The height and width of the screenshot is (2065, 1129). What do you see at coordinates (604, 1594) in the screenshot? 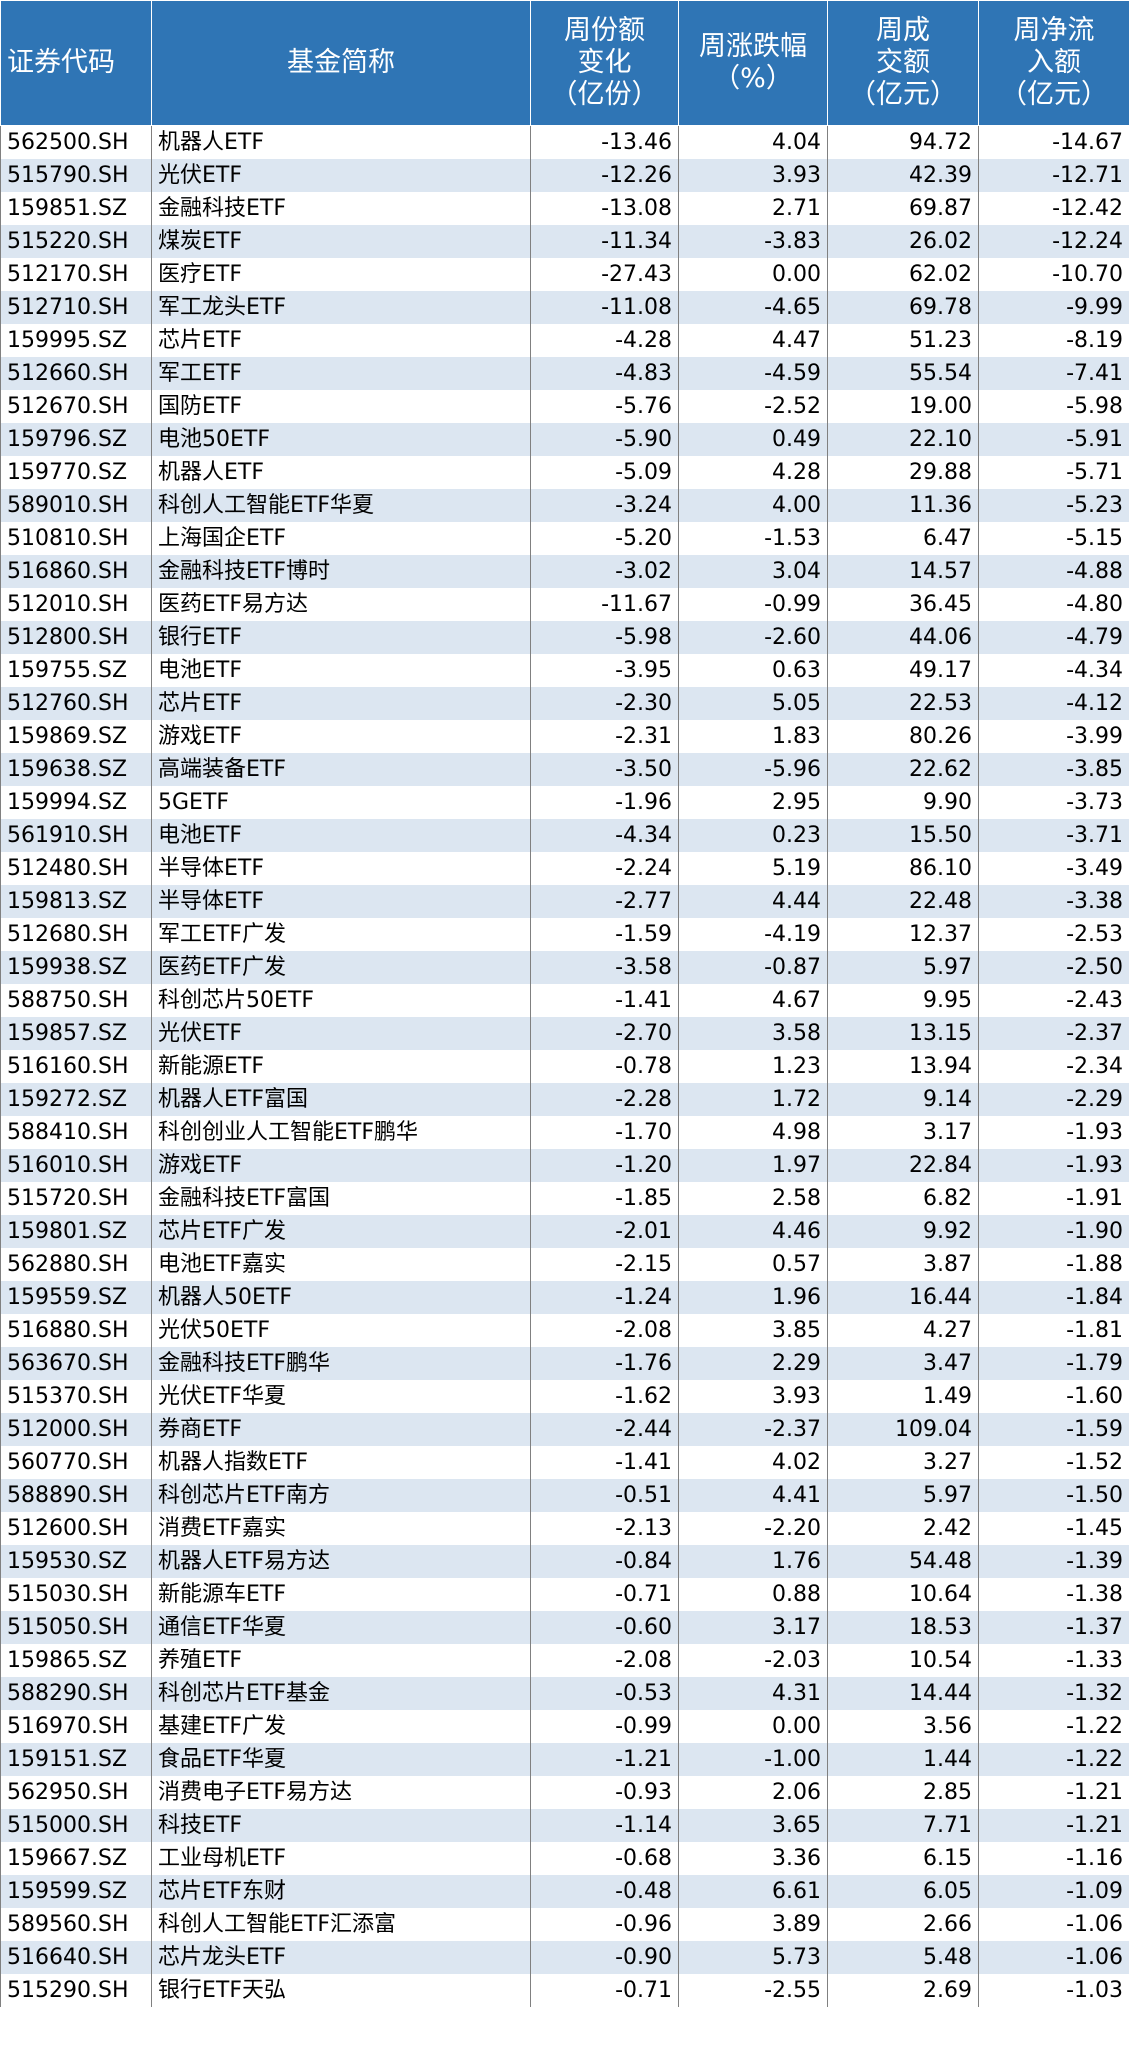
I see `number-cell: -0.71` at bounding box center [604, 1594].